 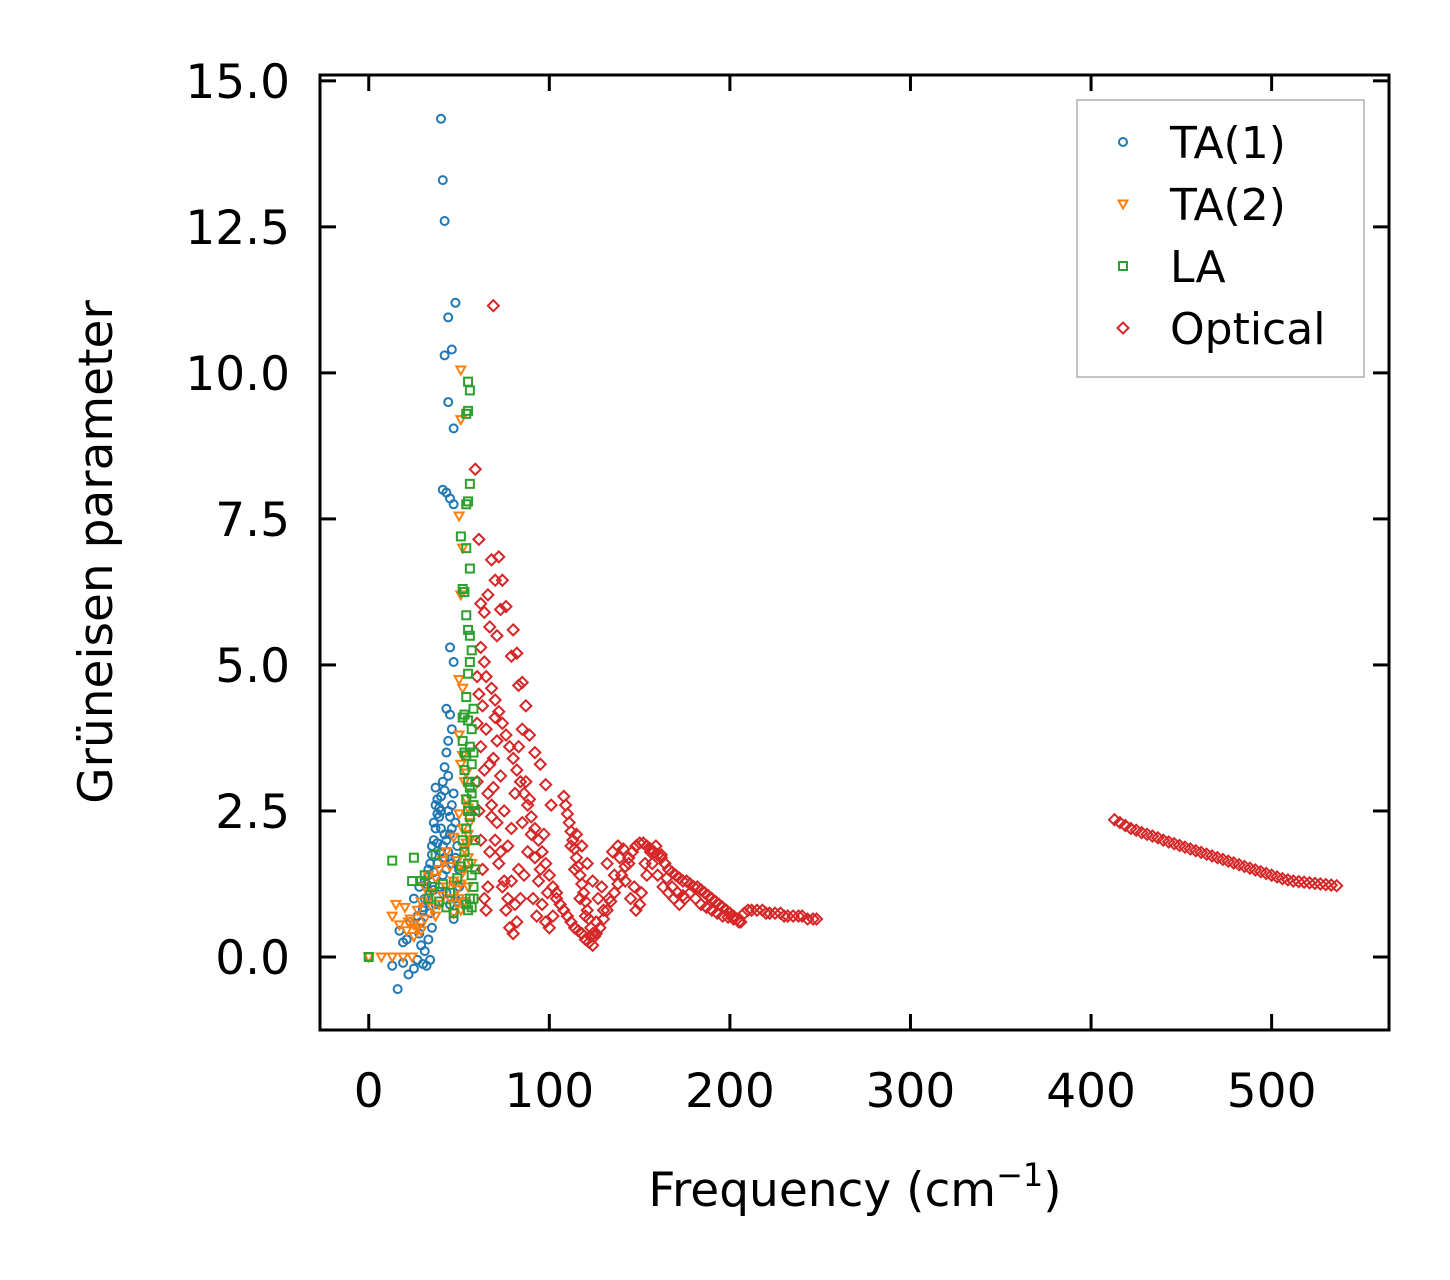 What do you see at coordinates (1220, 238) in the screenshot?
I see `legend: TA(1) TA(2) LA Optical` at bounding box center [1220, 238].